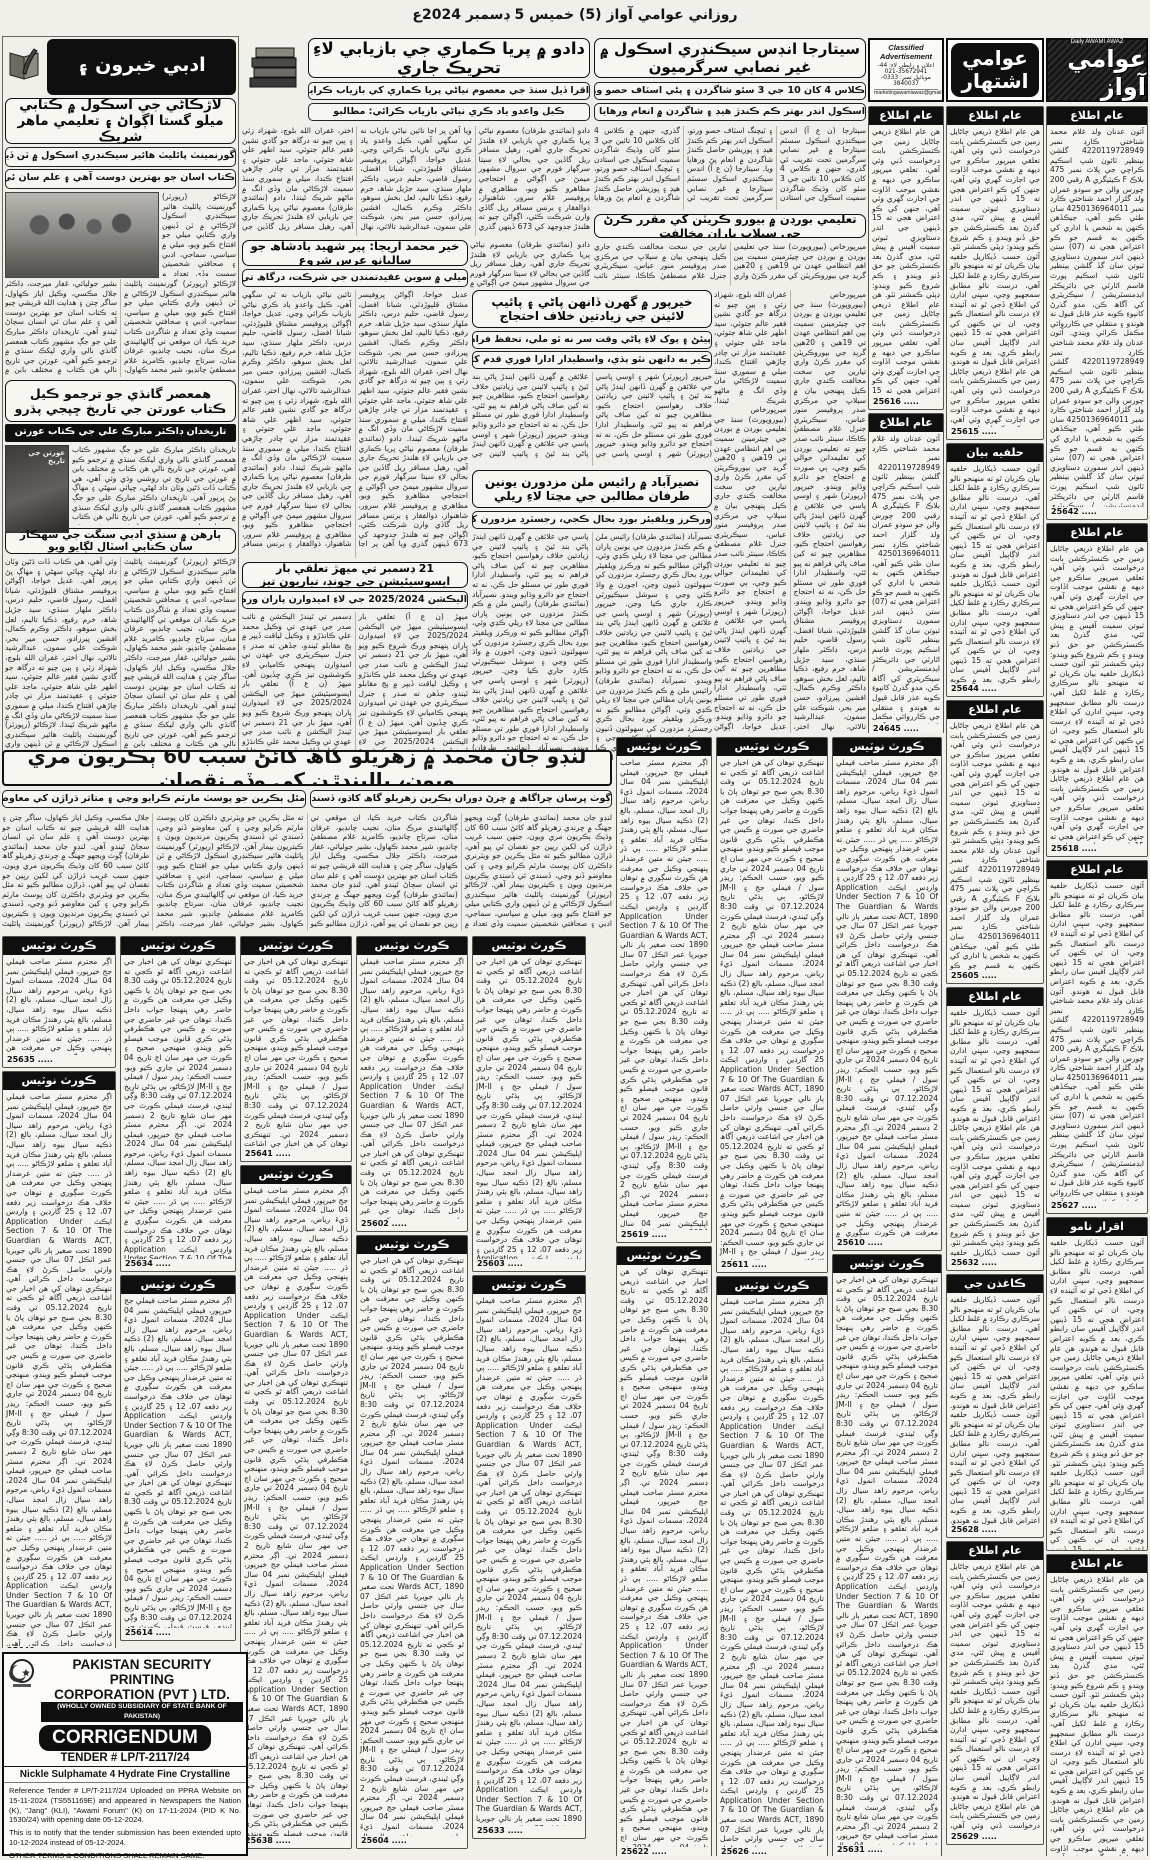 The height and width of the screenshot is (1860, 1150). I want to click on notice-ref-number: ..... 25631, so click(860, 1849).